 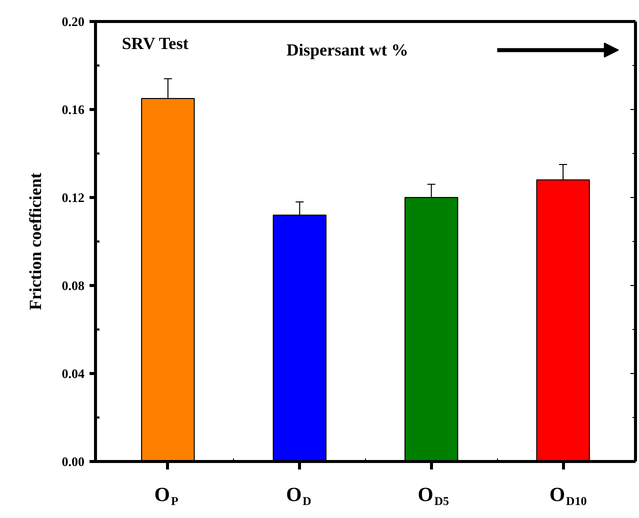 What do you see at coordinates (73, 21) in the screenshot?
I see `y-tick-label: 0.20` at bounding box center [73, 21].